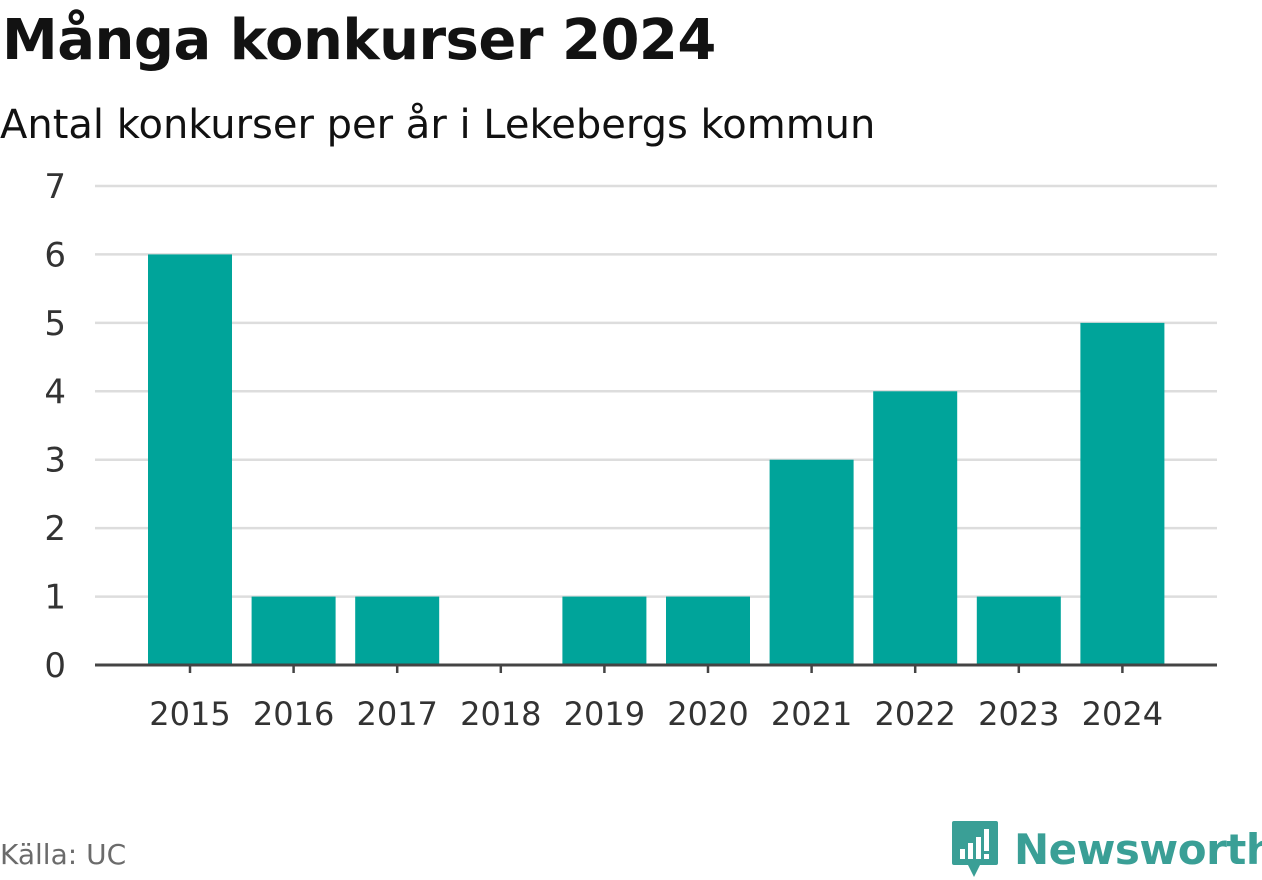 The image size is (1262, 880). What do you see at coordinates (500, 714) in the screenshot?
I see `x-tick-label: 2018` at bounding box center [500, 714].